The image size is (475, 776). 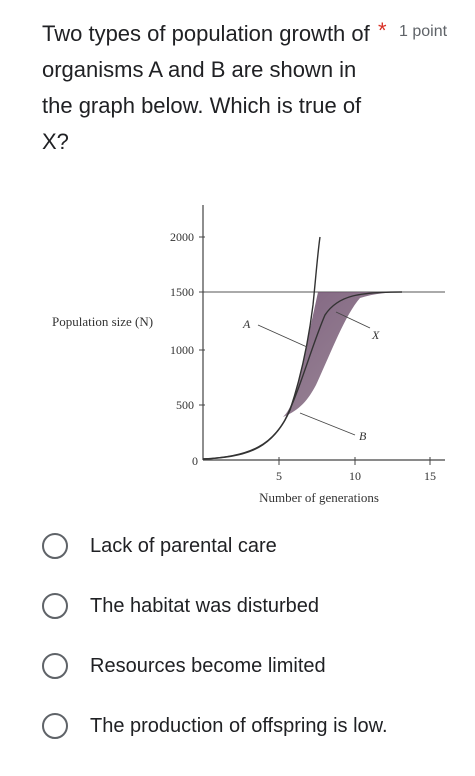 I want to click on y-axis-label: Population size (N), so click(x=102, y=321).